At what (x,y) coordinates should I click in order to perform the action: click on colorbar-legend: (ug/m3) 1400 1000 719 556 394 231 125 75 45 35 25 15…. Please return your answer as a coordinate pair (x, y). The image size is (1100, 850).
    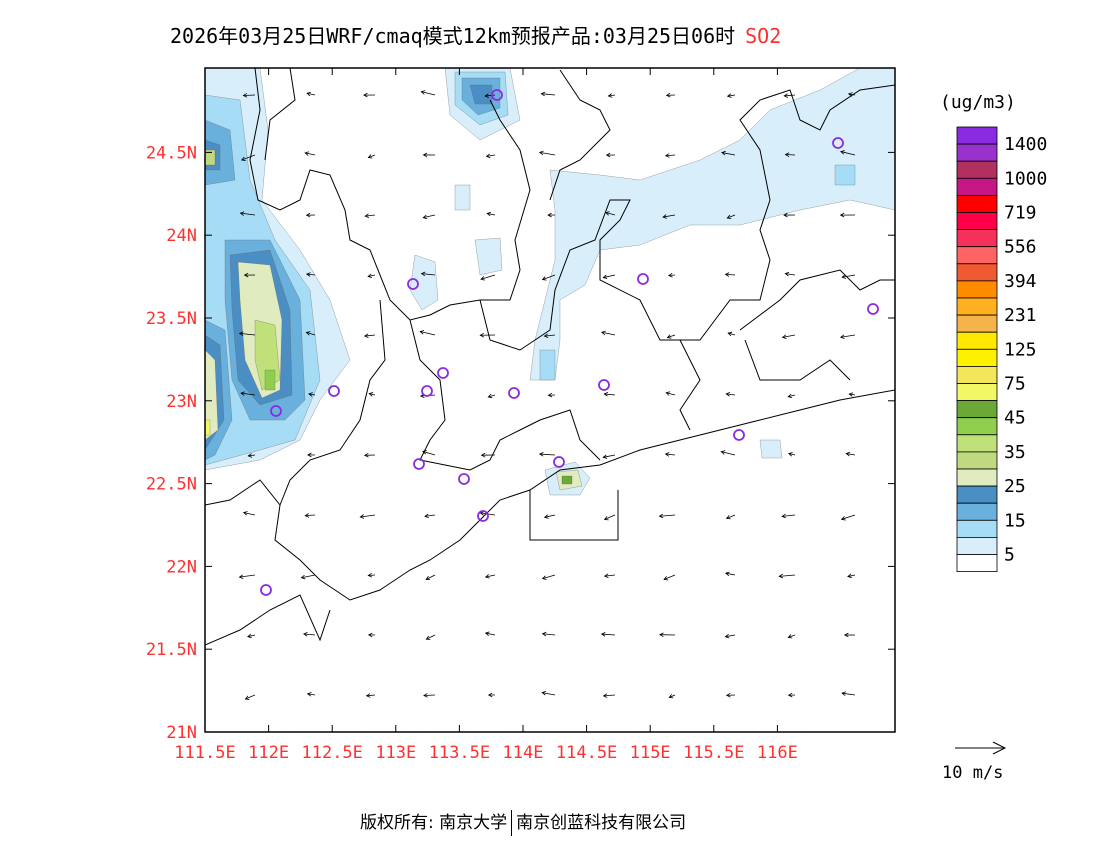
    Looking at the image, I should click on (993, 437).